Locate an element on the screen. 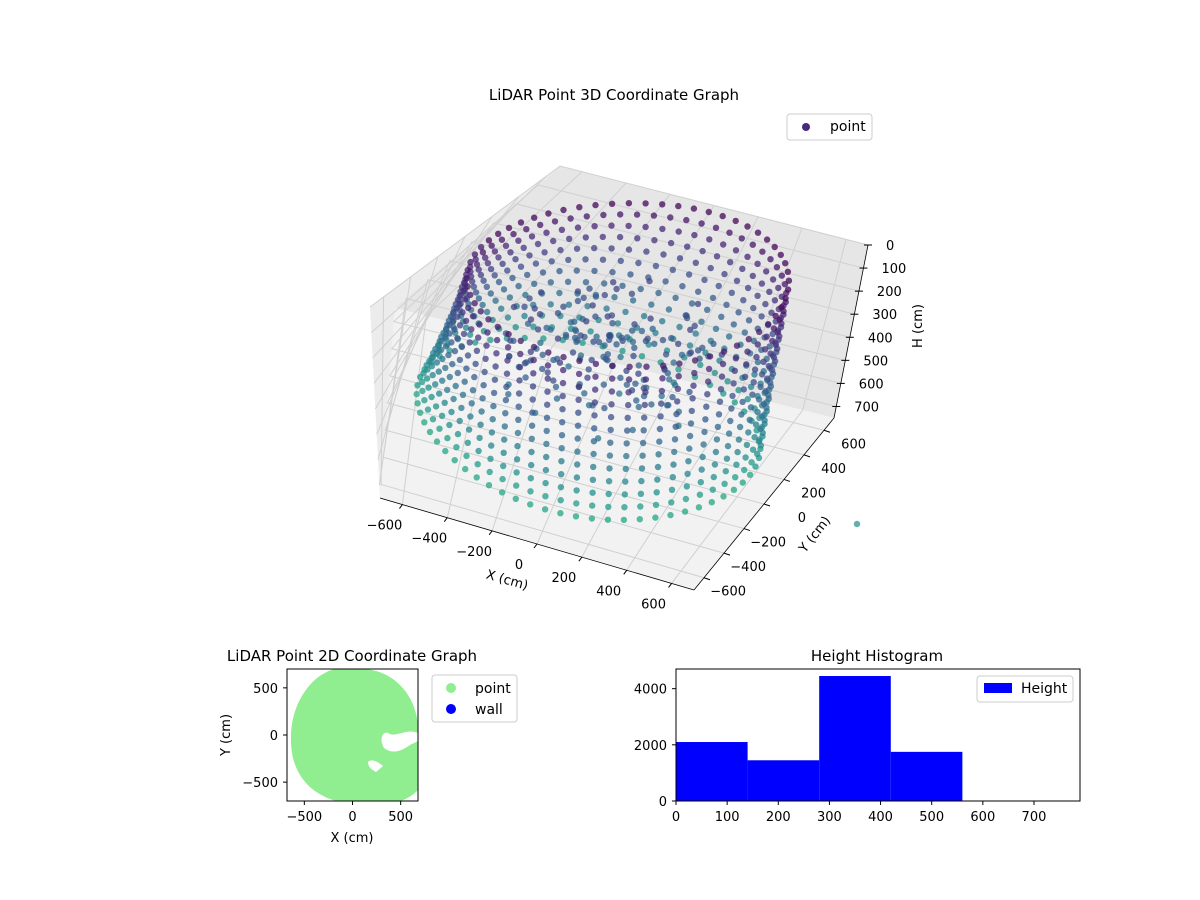  x-tick-label: 0 is located at coordinates (519, 565).